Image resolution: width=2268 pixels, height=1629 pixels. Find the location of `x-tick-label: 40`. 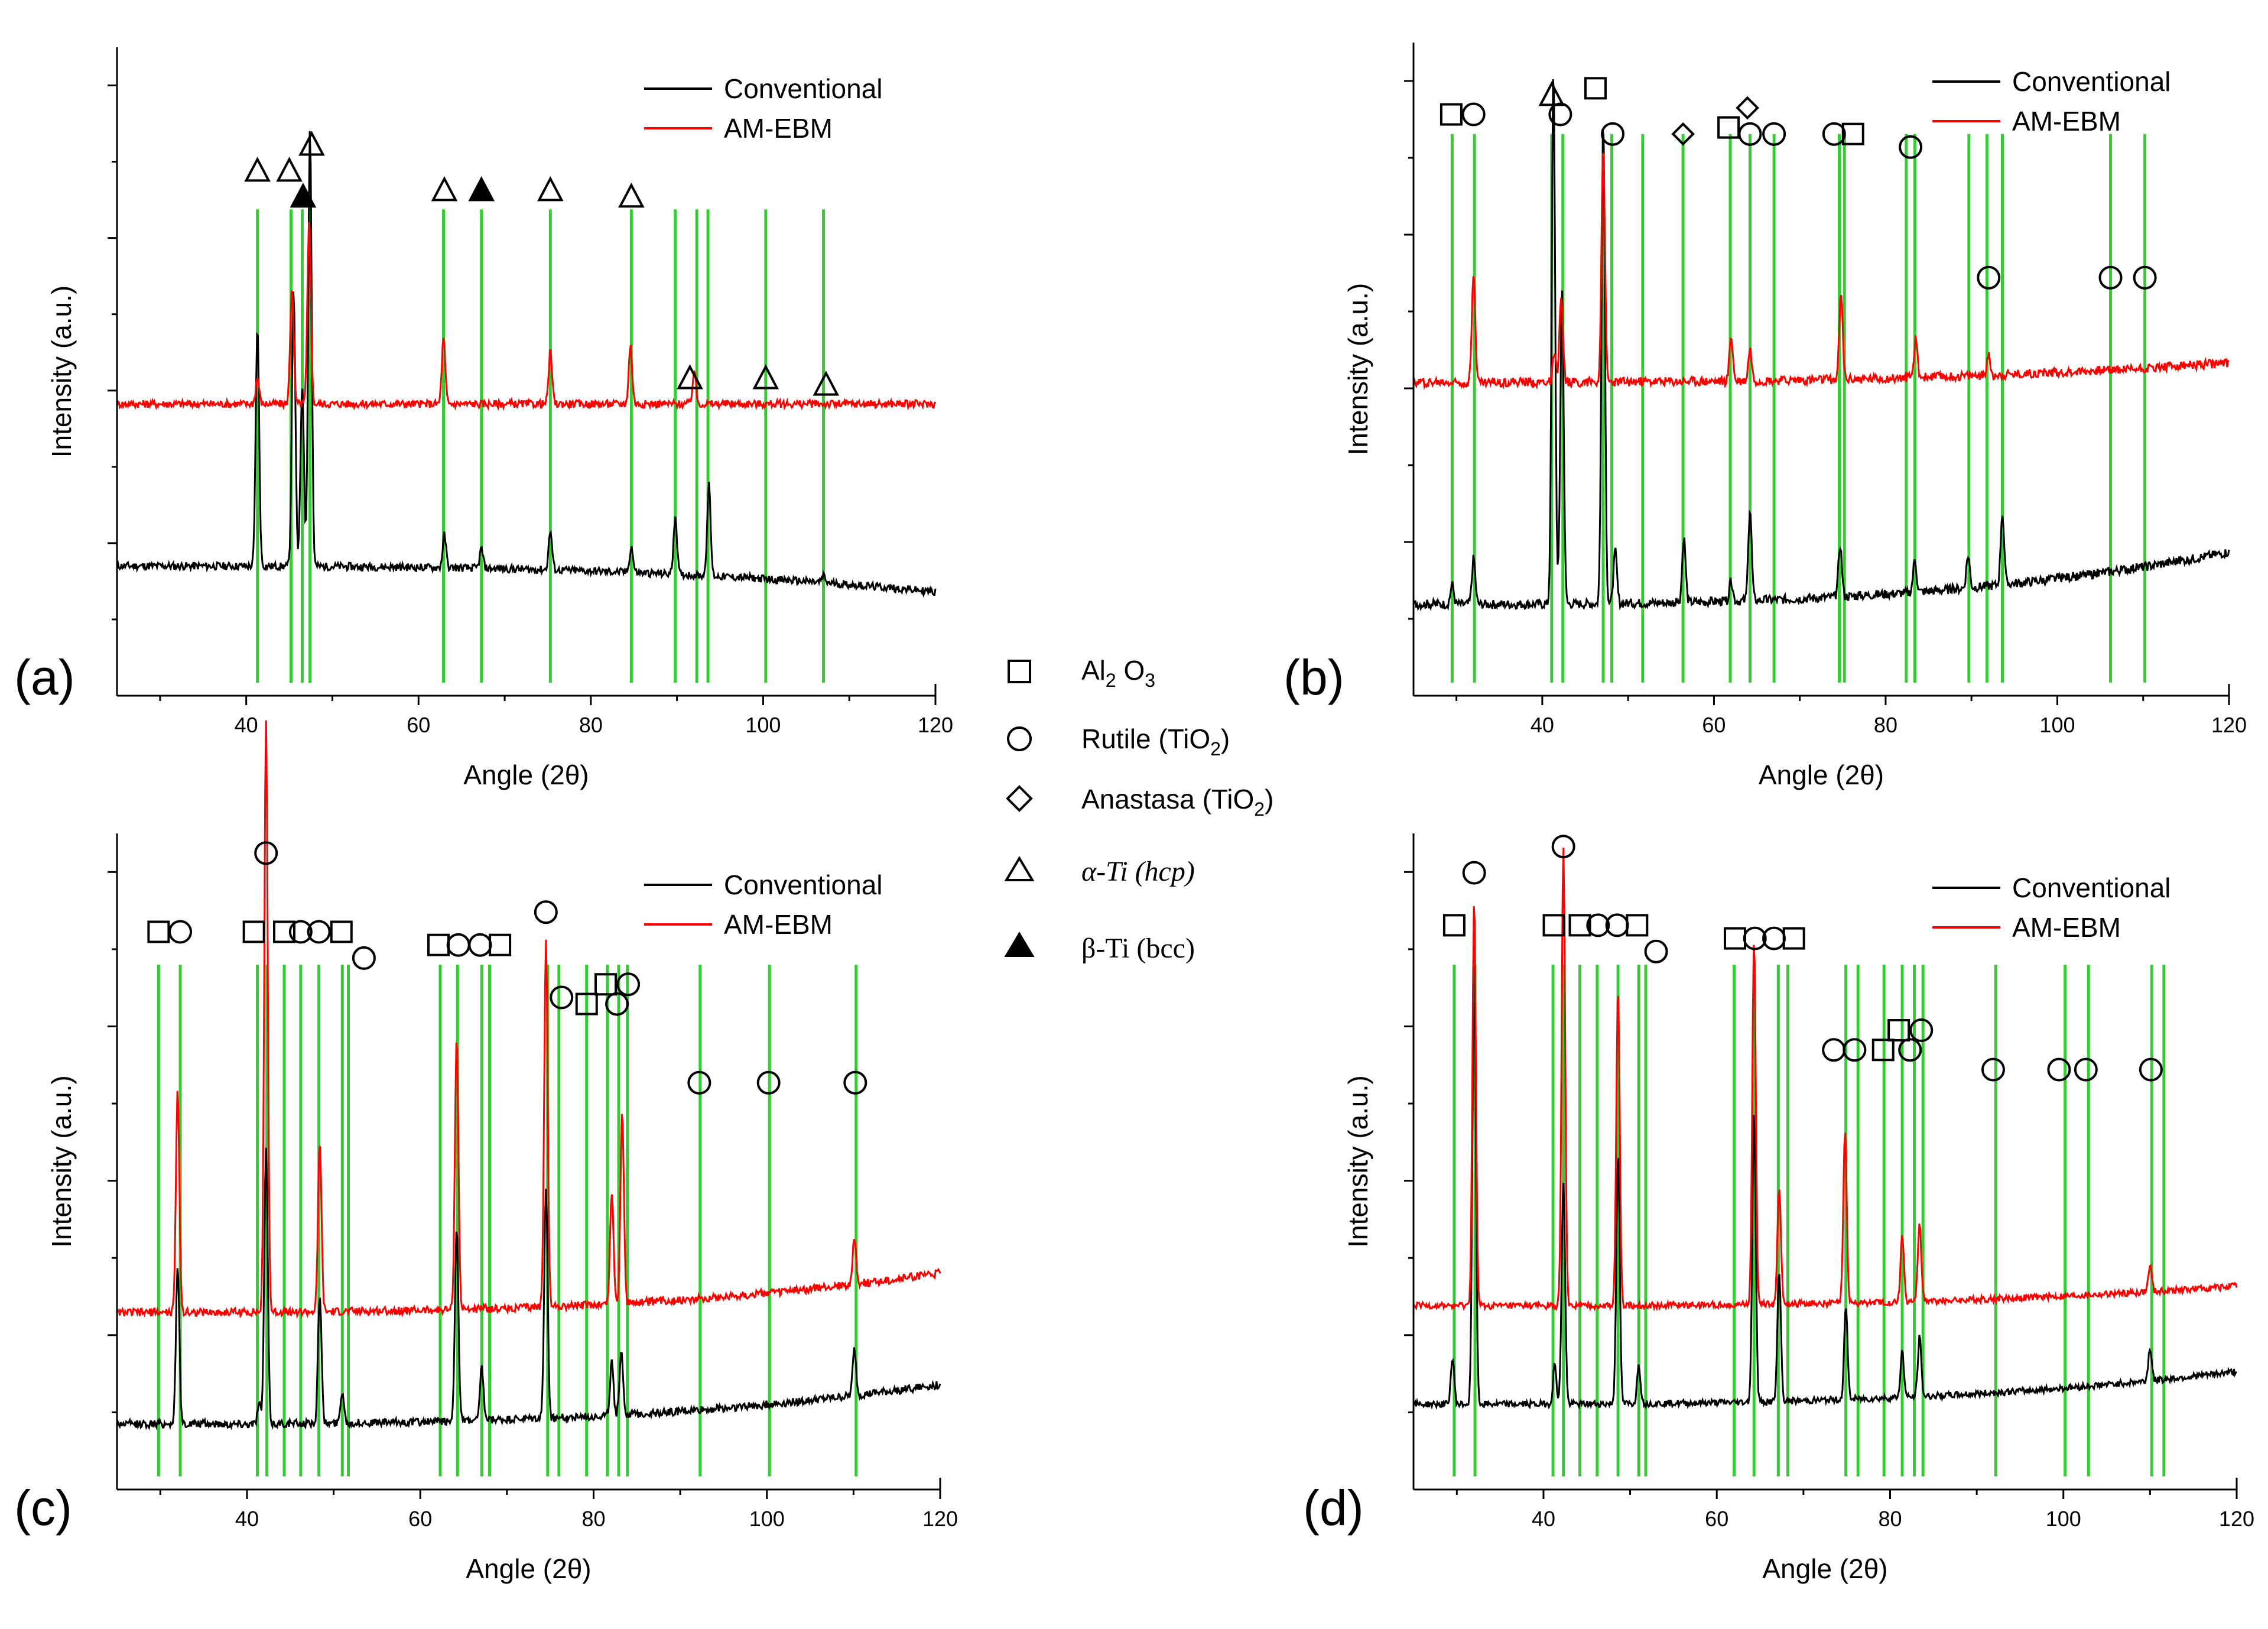

x-tick-label: 40 is located at coordinates (1542, 725).